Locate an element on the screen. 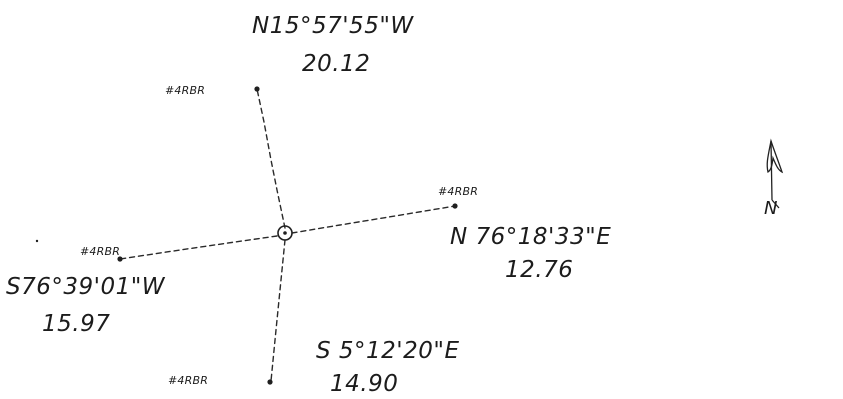  distance-north: 20.12 is located at coordinates (336, 64).